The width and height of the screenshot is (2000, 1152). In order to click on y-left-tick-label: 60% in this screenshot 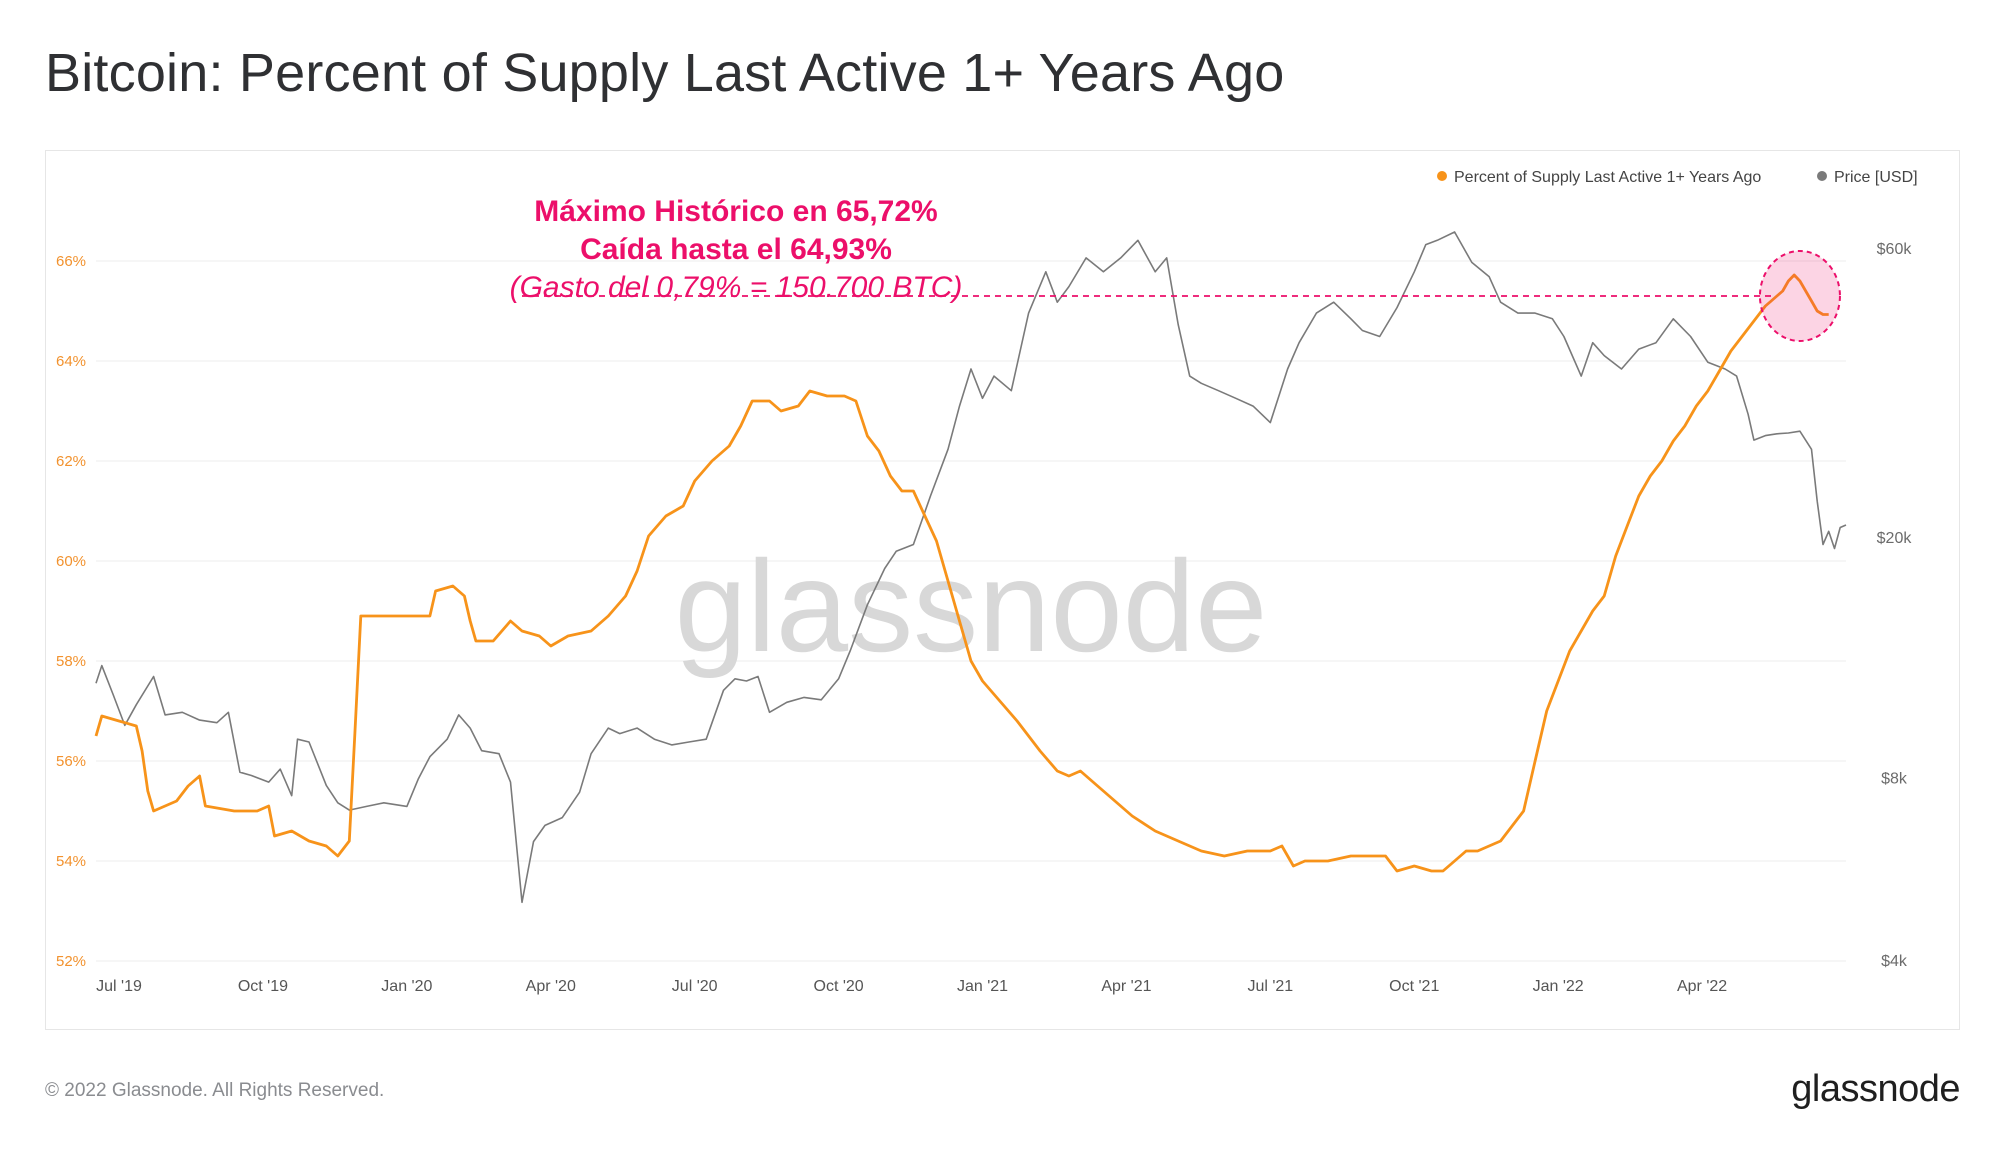, I will do `click(71, 561)`.